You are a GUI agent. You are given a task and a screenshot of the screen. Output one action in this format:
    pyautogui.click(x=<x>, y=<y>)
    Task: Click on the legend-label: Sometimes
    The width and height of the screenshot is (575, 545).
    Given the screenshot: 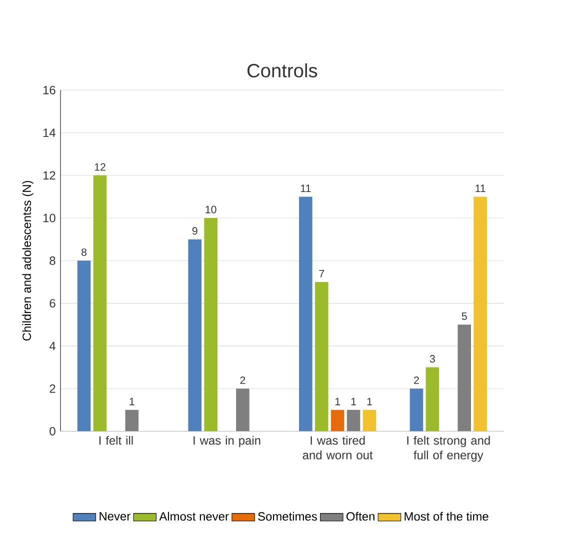 What is the action you would take?
    pyautogui.click(x=287, y=516)
    